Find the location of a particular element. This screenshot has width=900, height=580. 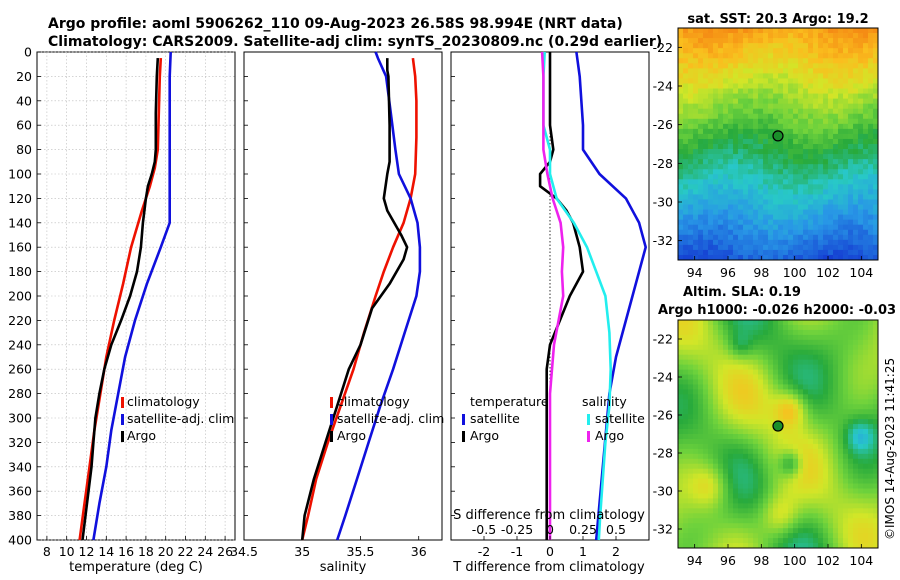

difference-series is located at coordinates (593, 296).